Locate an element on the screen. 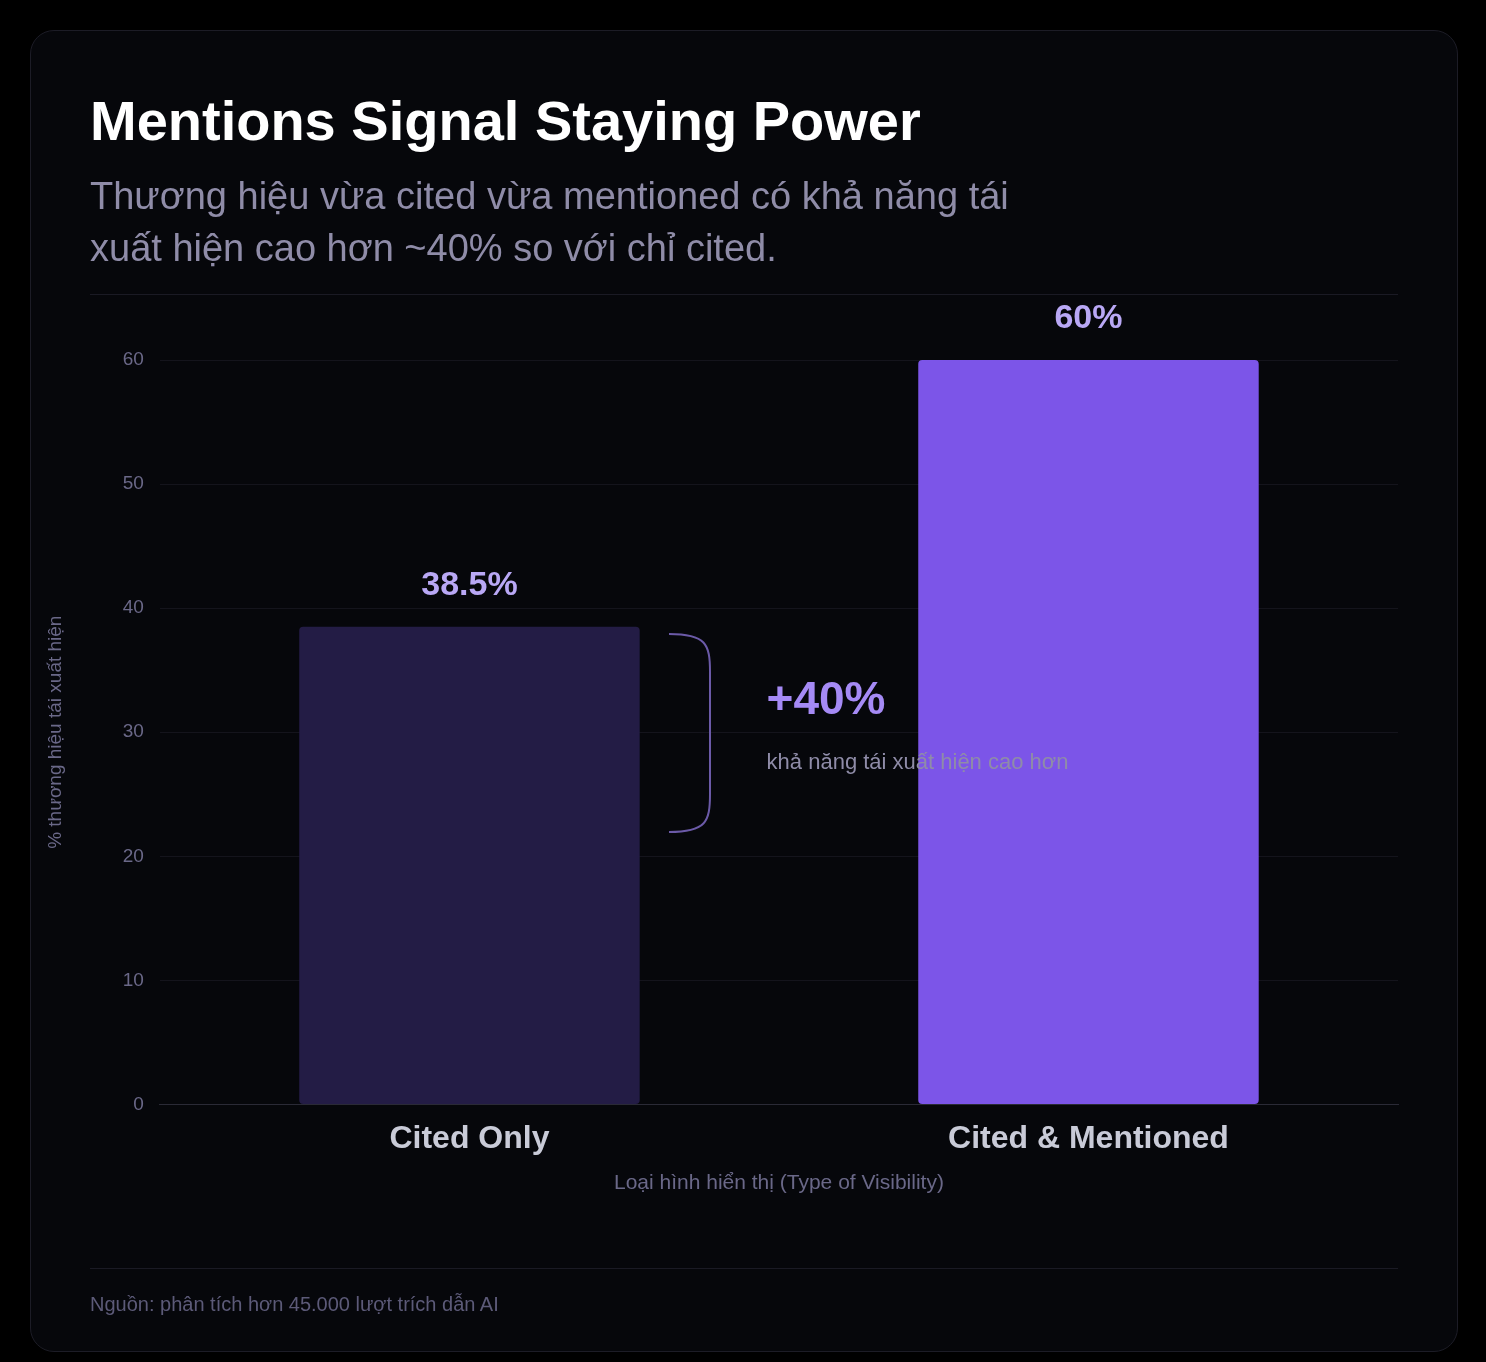  chart-subtitle: Thương hiệu vừa cited vừa mentioned có khả năng tái xuất hiện cao hơn ~40% so với chỉ cited. is located at coordinates (550, 222).